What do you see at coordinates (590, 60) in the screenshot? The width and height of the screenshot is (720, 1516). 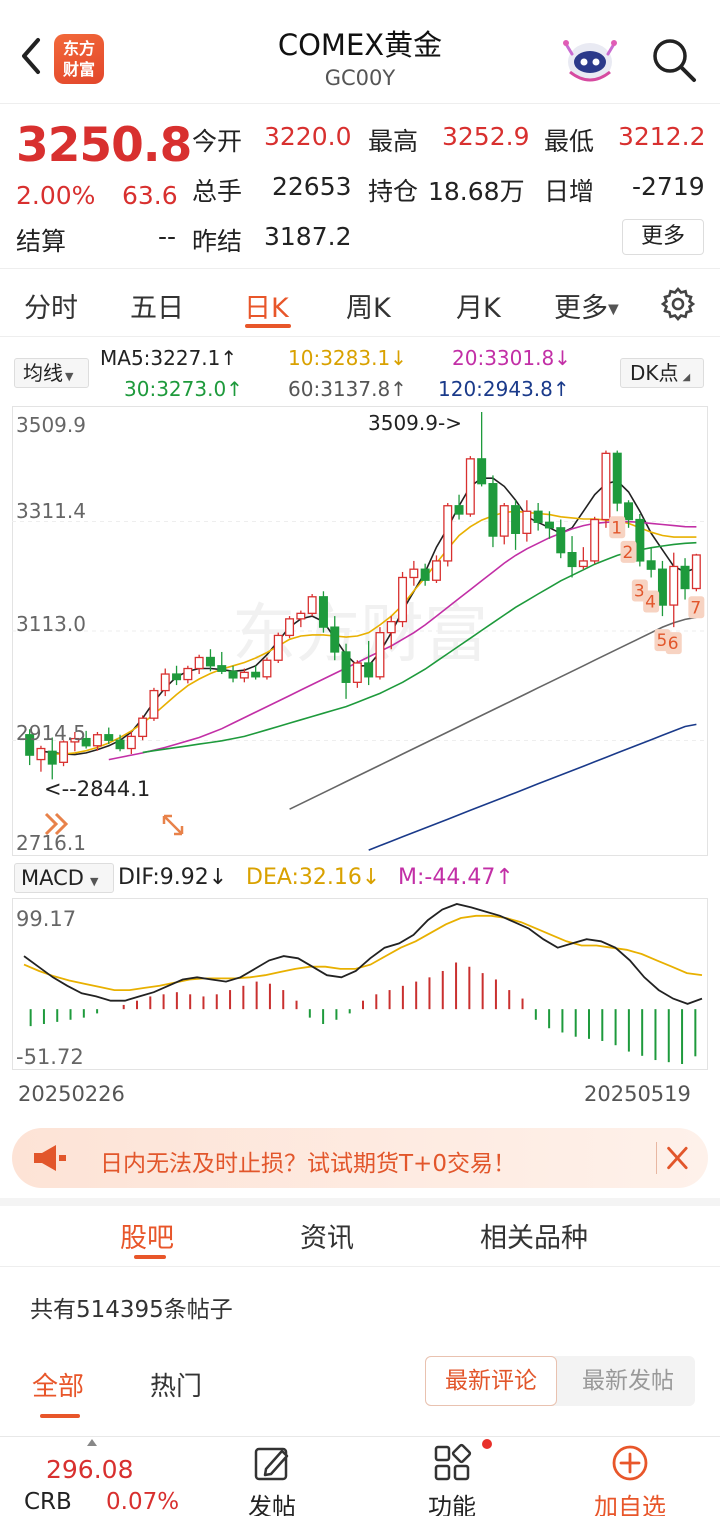 I see `robot-assistant-icon` at bounding box center [590, 60].